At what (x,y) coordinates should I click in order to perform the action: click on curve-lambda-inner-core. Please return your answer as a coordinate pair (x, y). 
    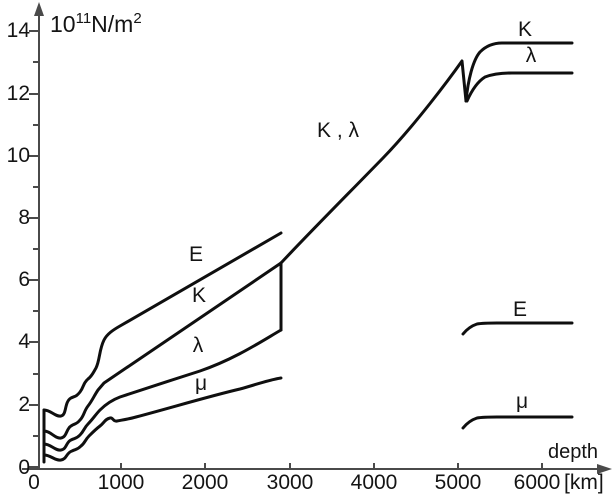
    Looking at the image, I should click on (519, 87).